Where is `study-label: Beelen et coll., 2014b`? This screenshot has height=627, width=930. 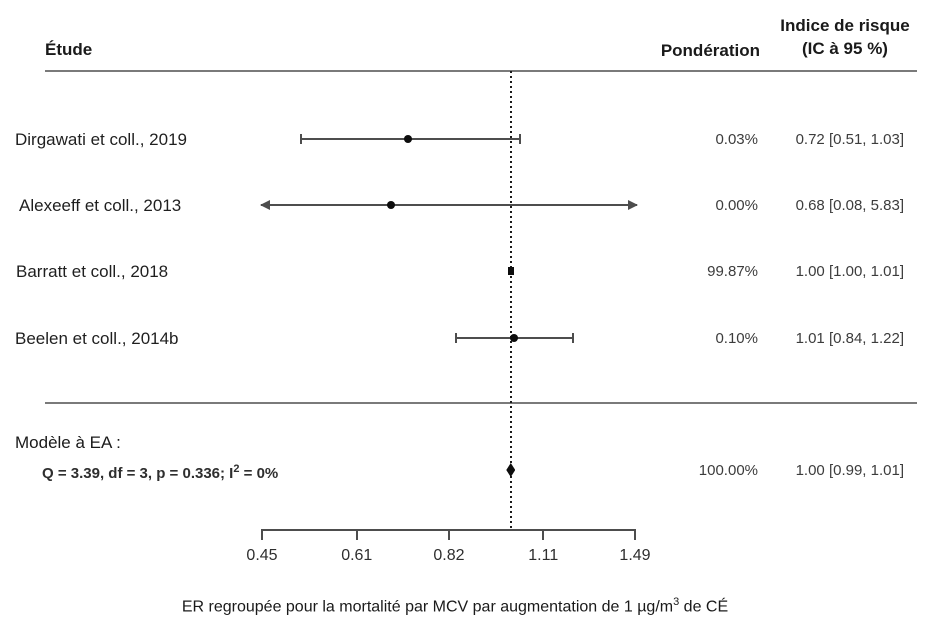
study-label: Beelen et coll., 2014b is located at coordinates (97, 338).